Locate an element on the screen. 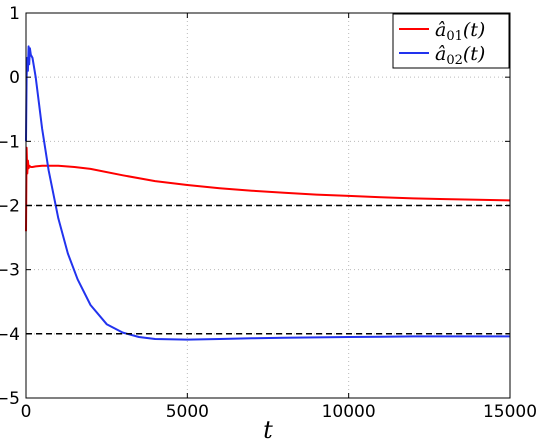  x-tick-label: 10000 is located at coordinates (349, 412).